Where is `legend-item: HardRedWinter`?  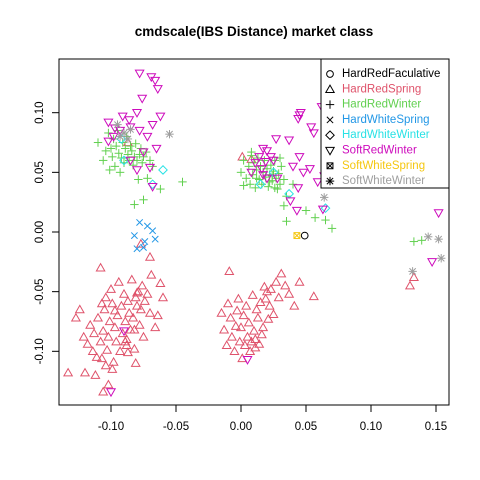 legend-item: HardRedWinter is located at coordinates (373, 105).